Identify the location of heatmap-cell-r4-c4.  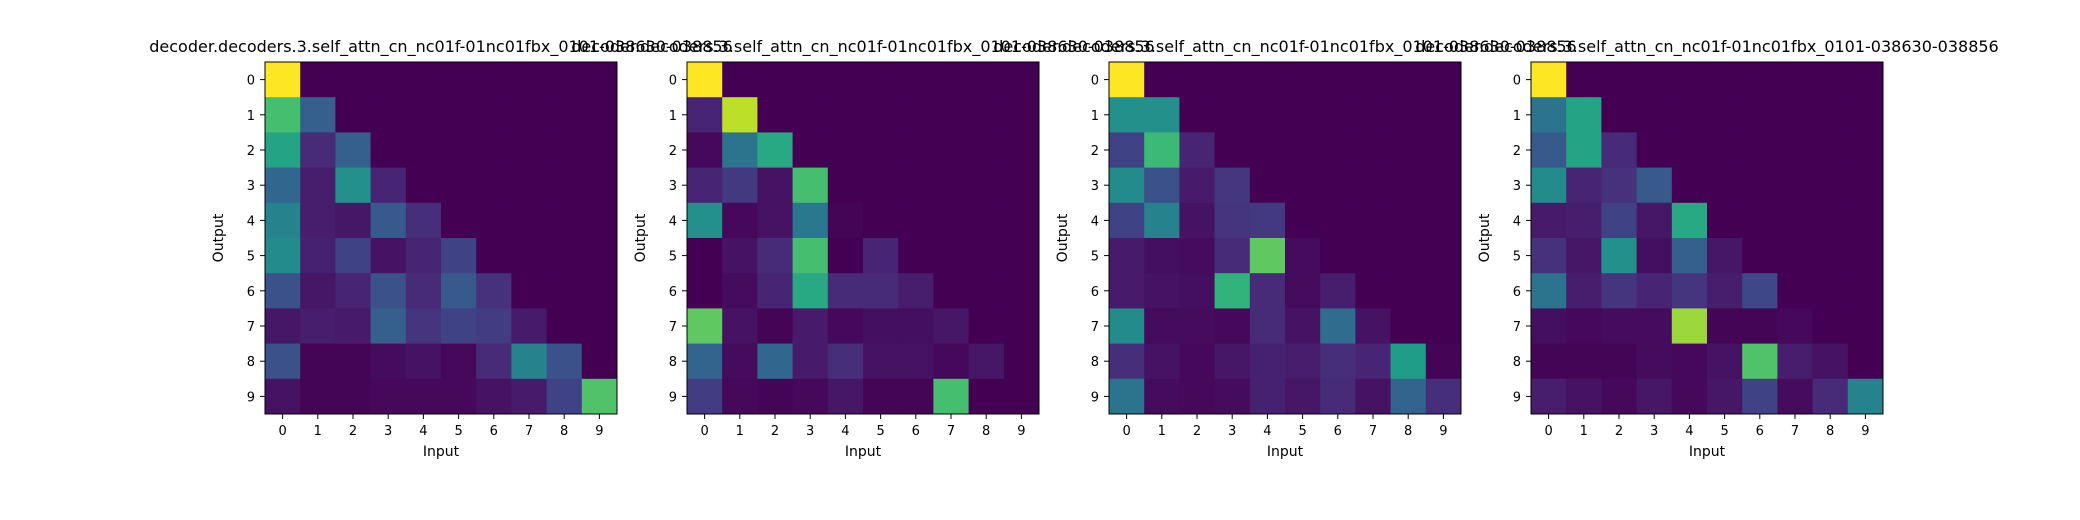
(1689, 220).